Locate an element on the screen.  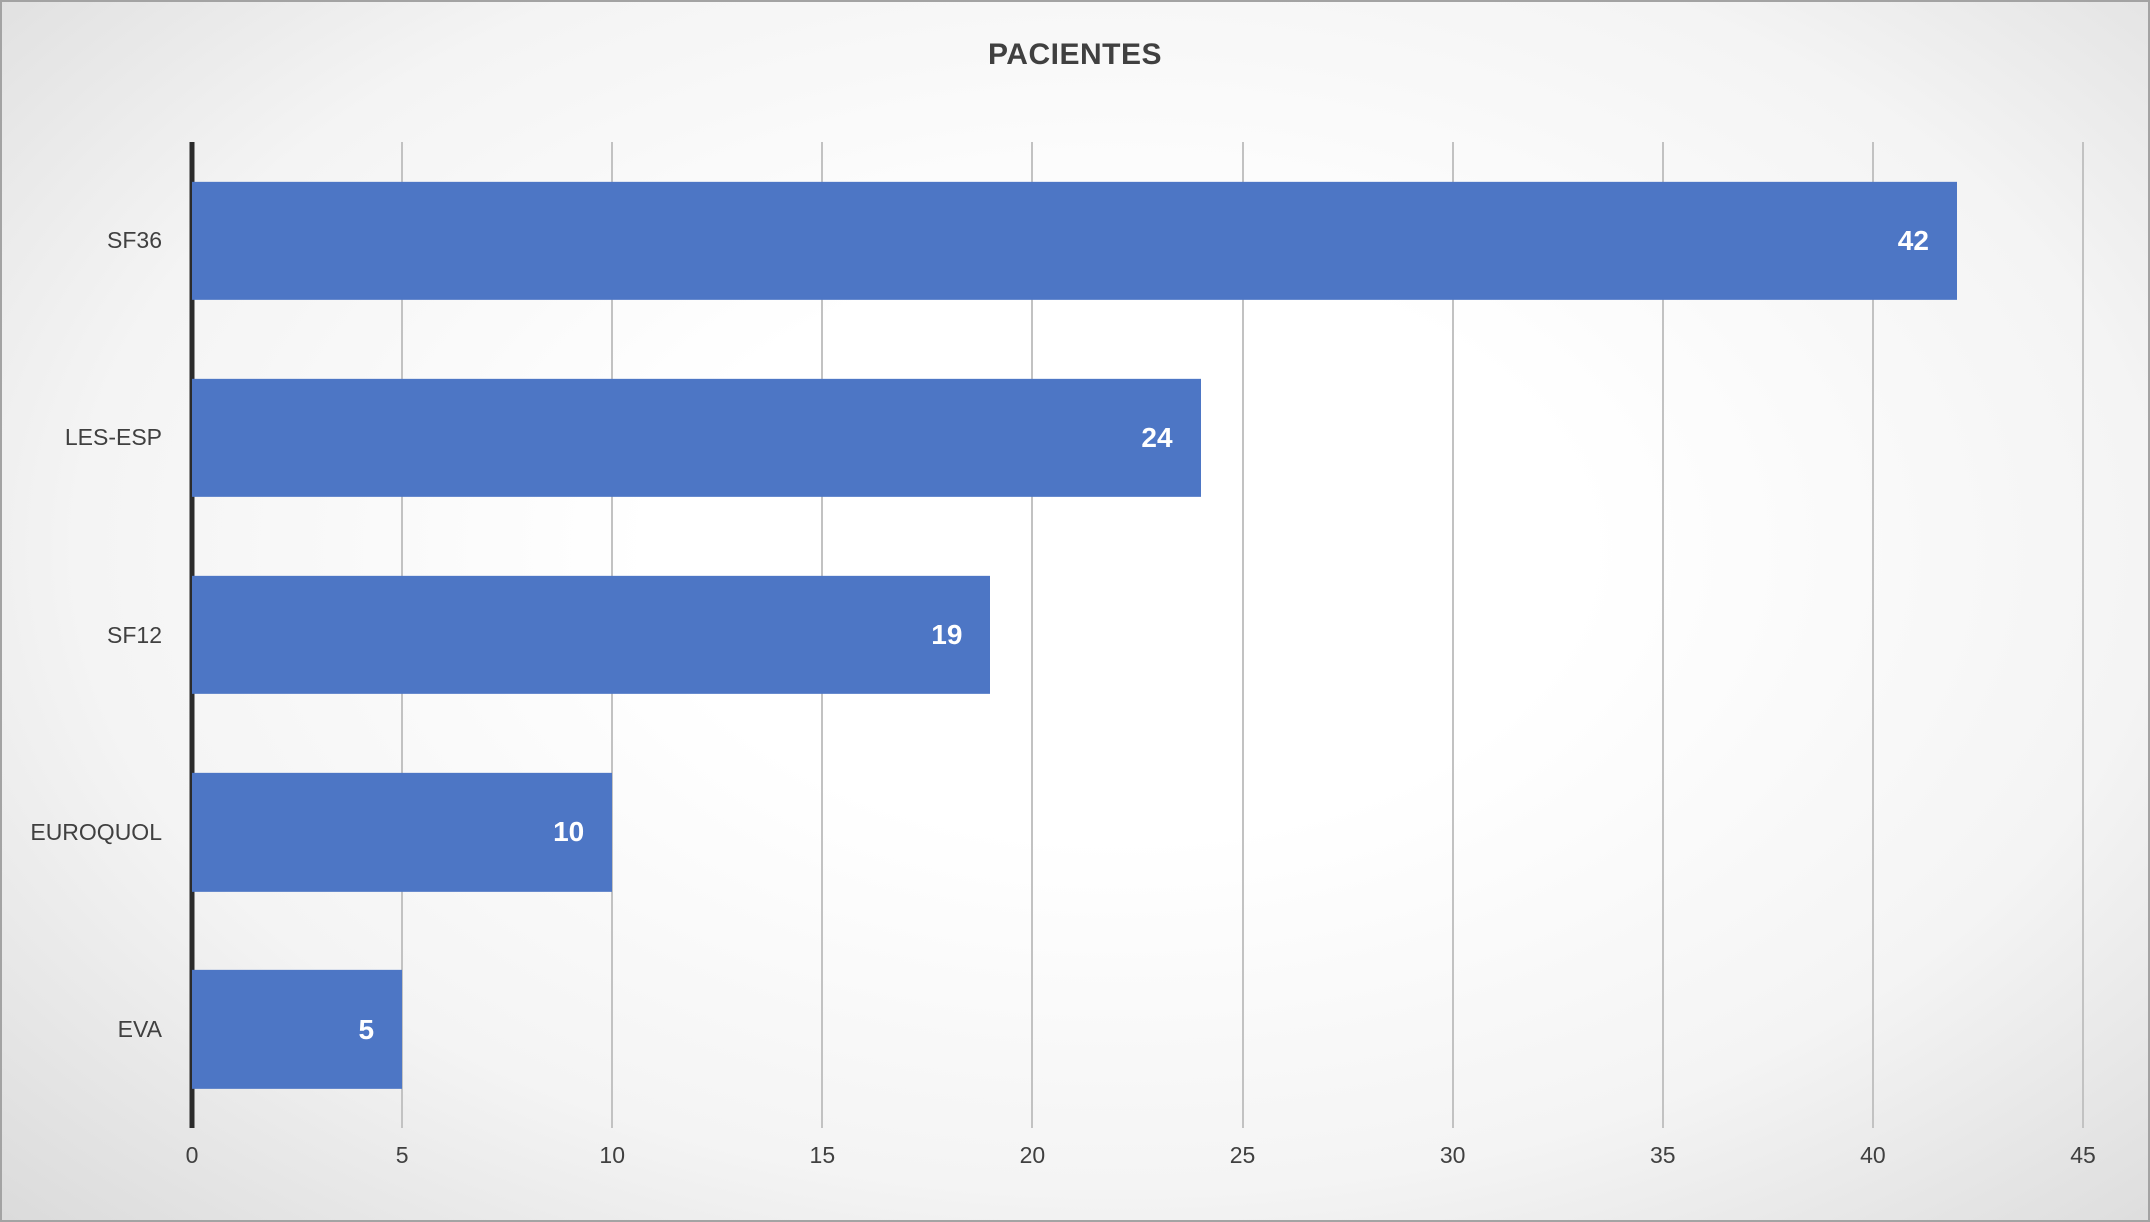
category-label: SF36 is located at coordinates (134, 240).